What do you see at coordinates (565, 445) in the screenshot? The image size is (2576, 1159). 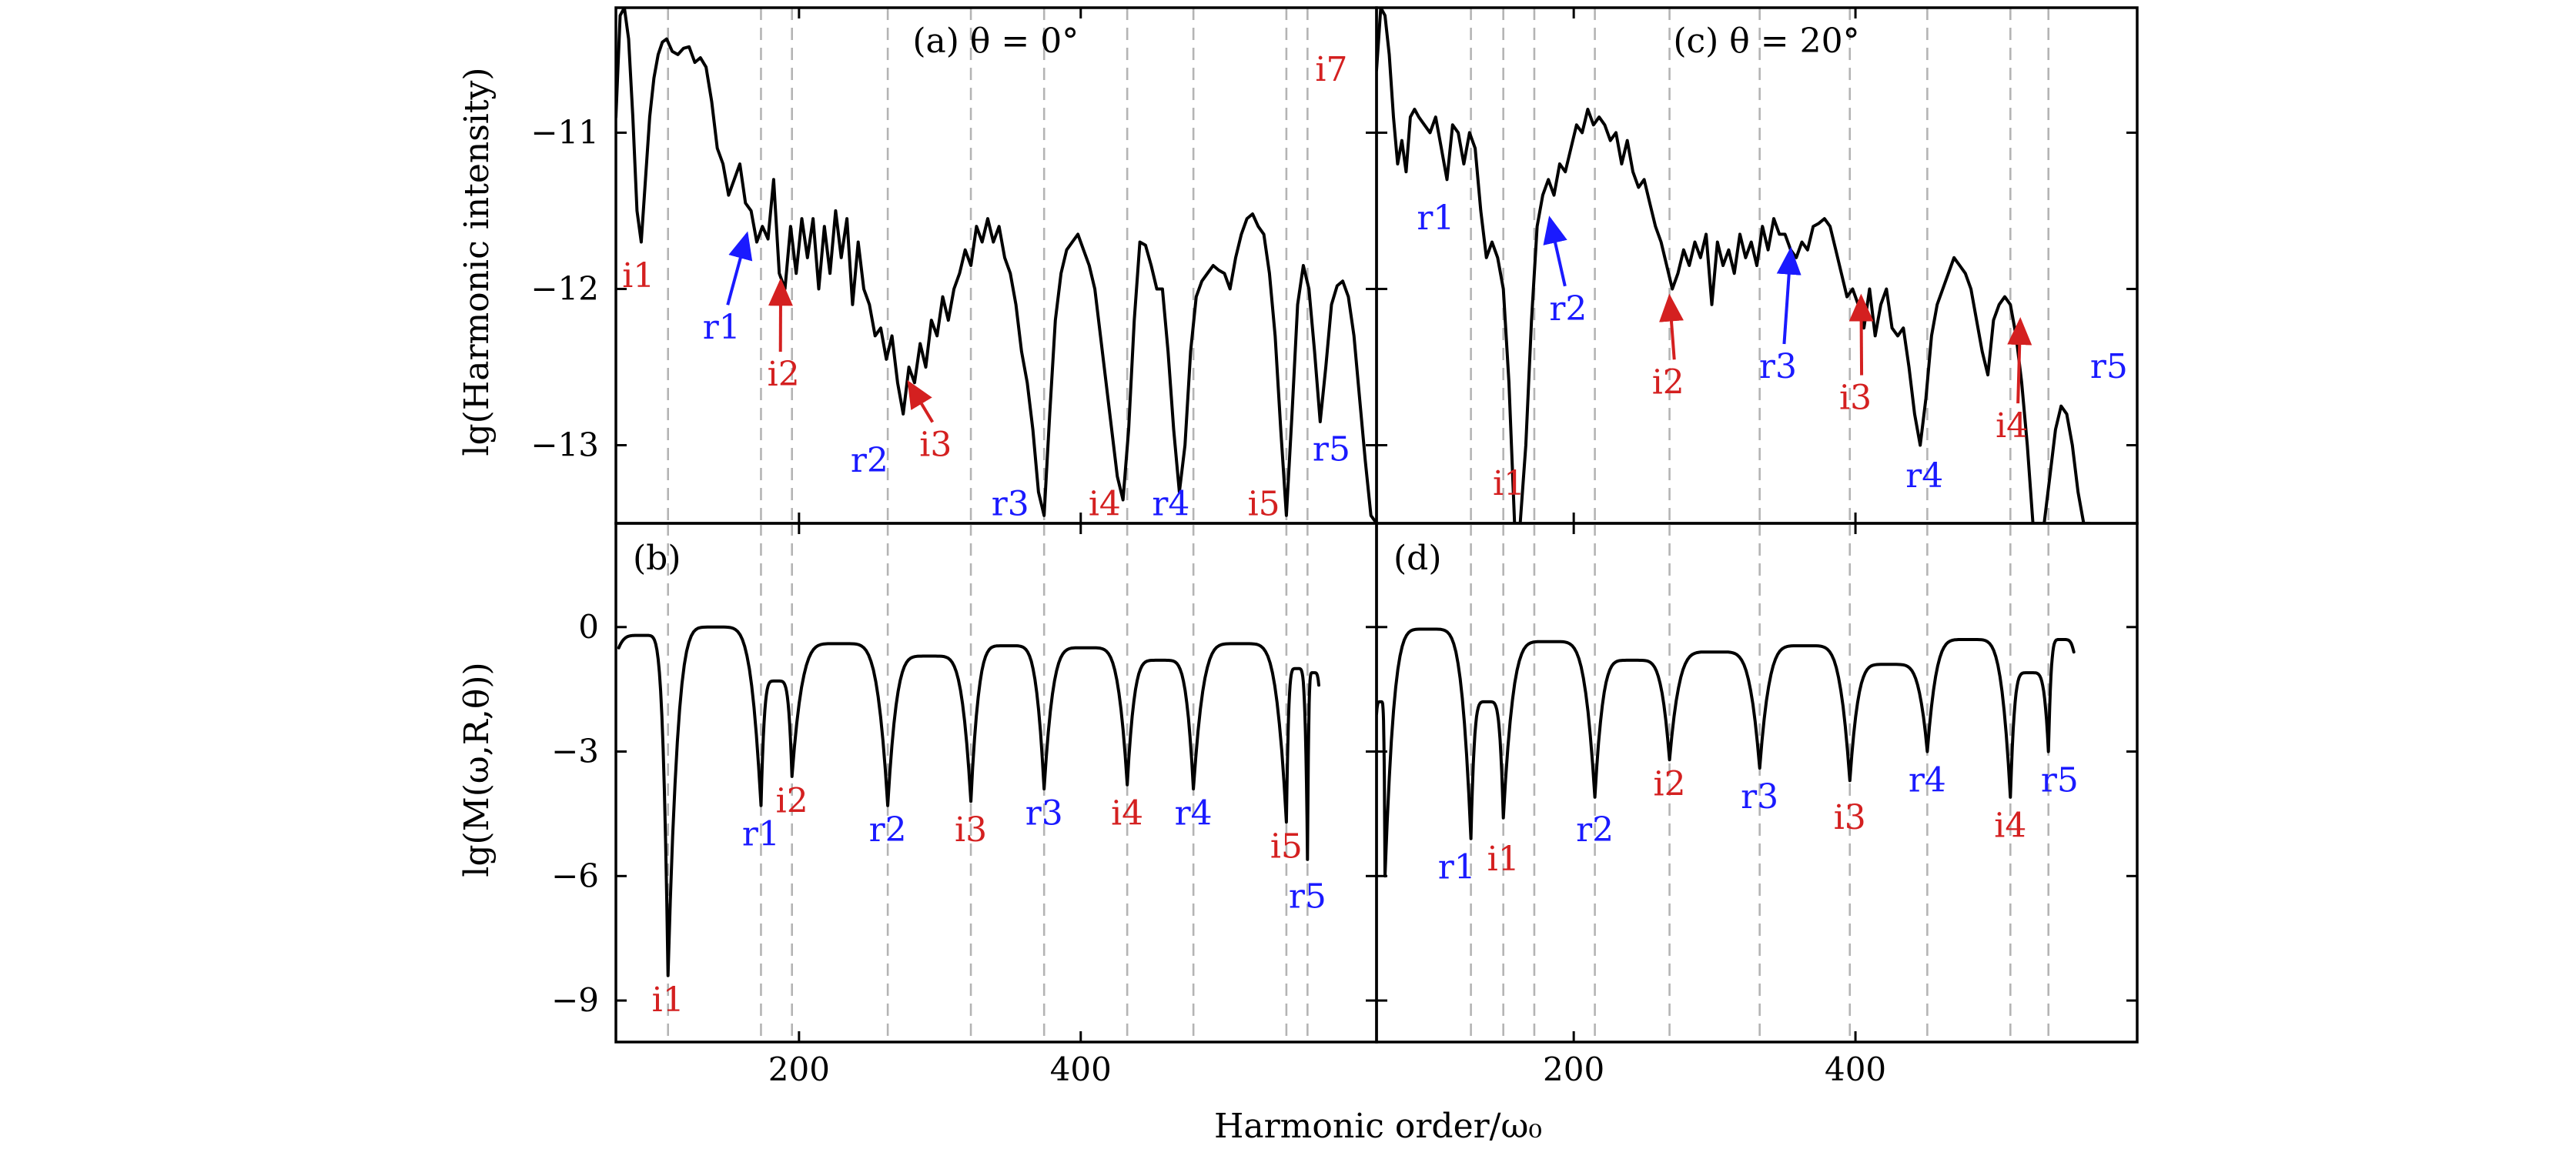 I see `y-tick-label-2: −13` at bounding box center [565, 445].